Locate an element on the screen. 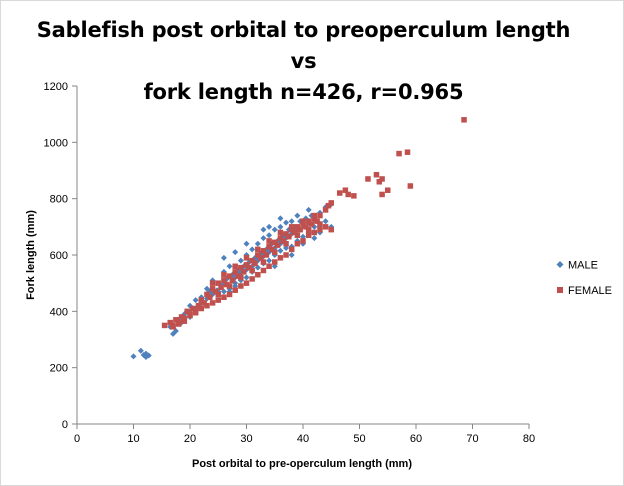 Image resolution: width=624 pixels, height=486 pixels. y-tick-label: 800 is located at coordinates (59, 200).